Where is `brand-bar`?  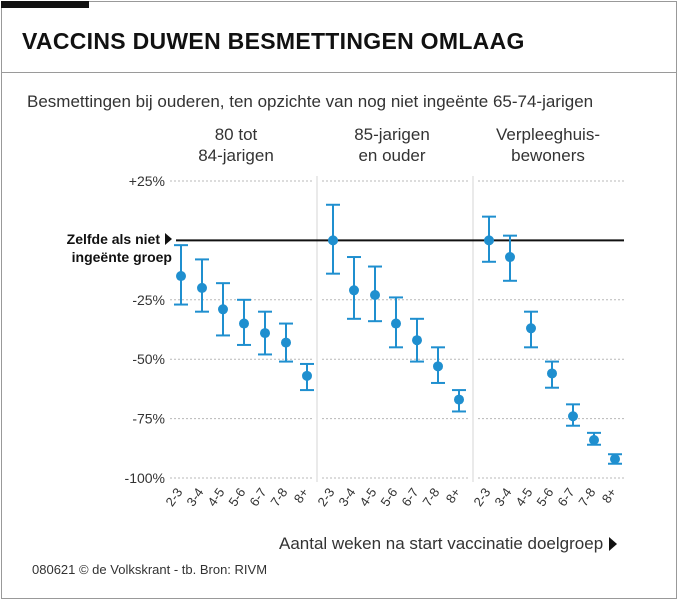 brand-bar is located at coordinates (45, 4).